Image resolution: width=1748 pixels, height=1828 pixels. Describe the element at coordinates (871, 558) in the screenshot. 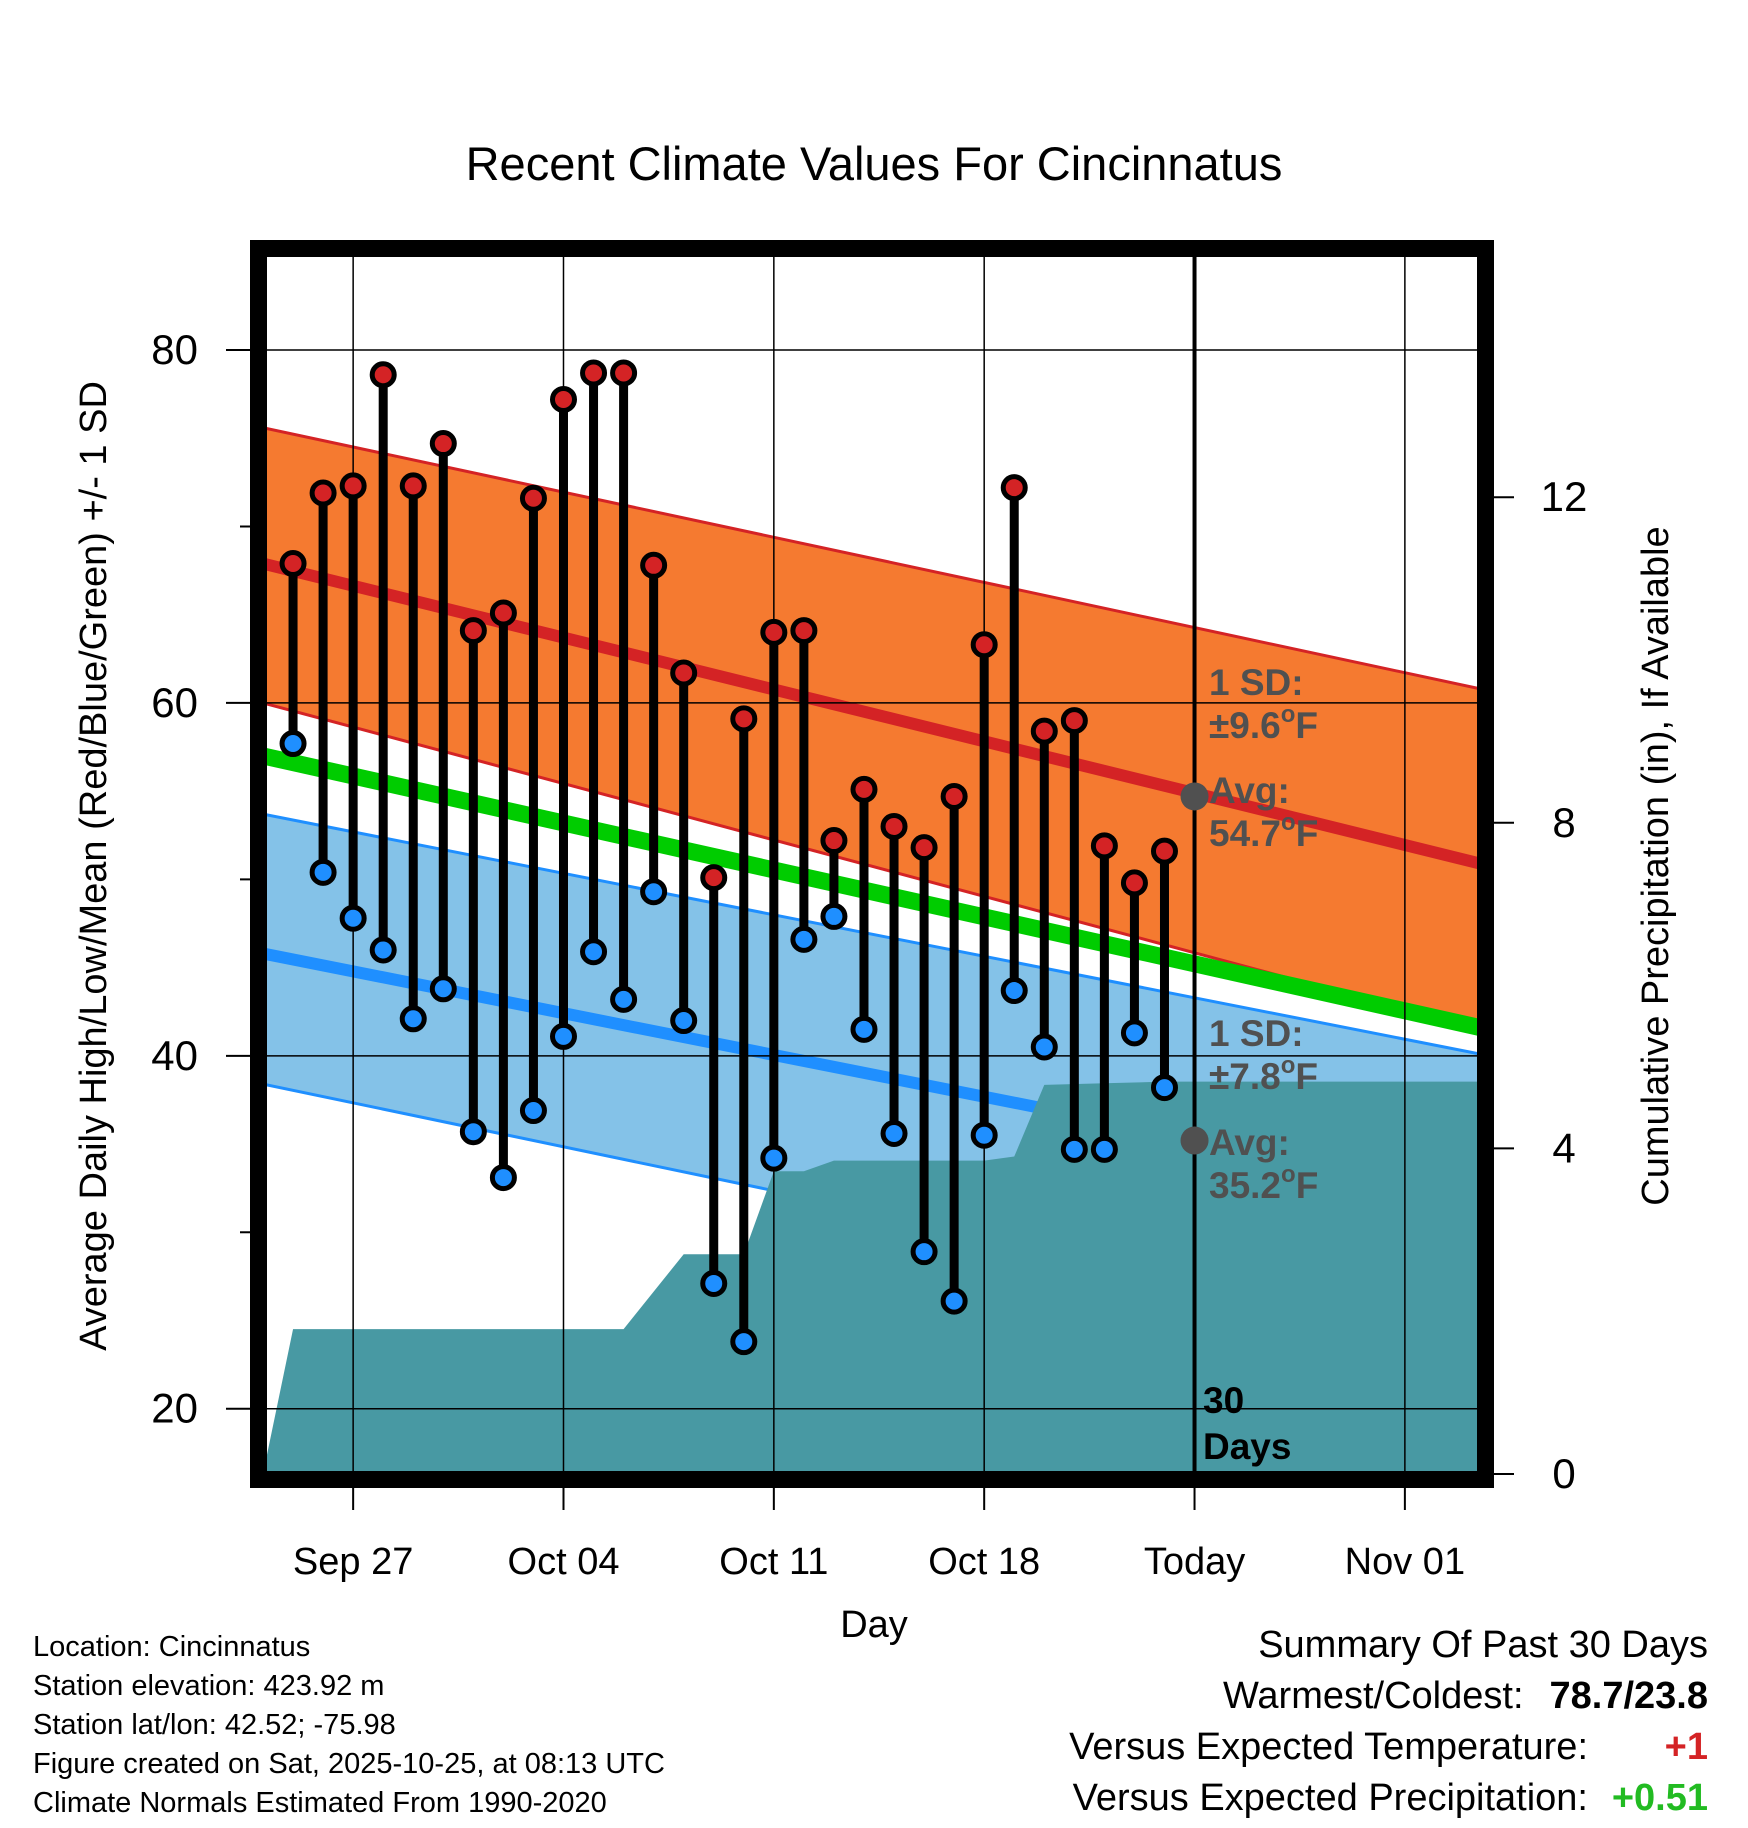

I see `high-sd-band-upper-edge` at that location.